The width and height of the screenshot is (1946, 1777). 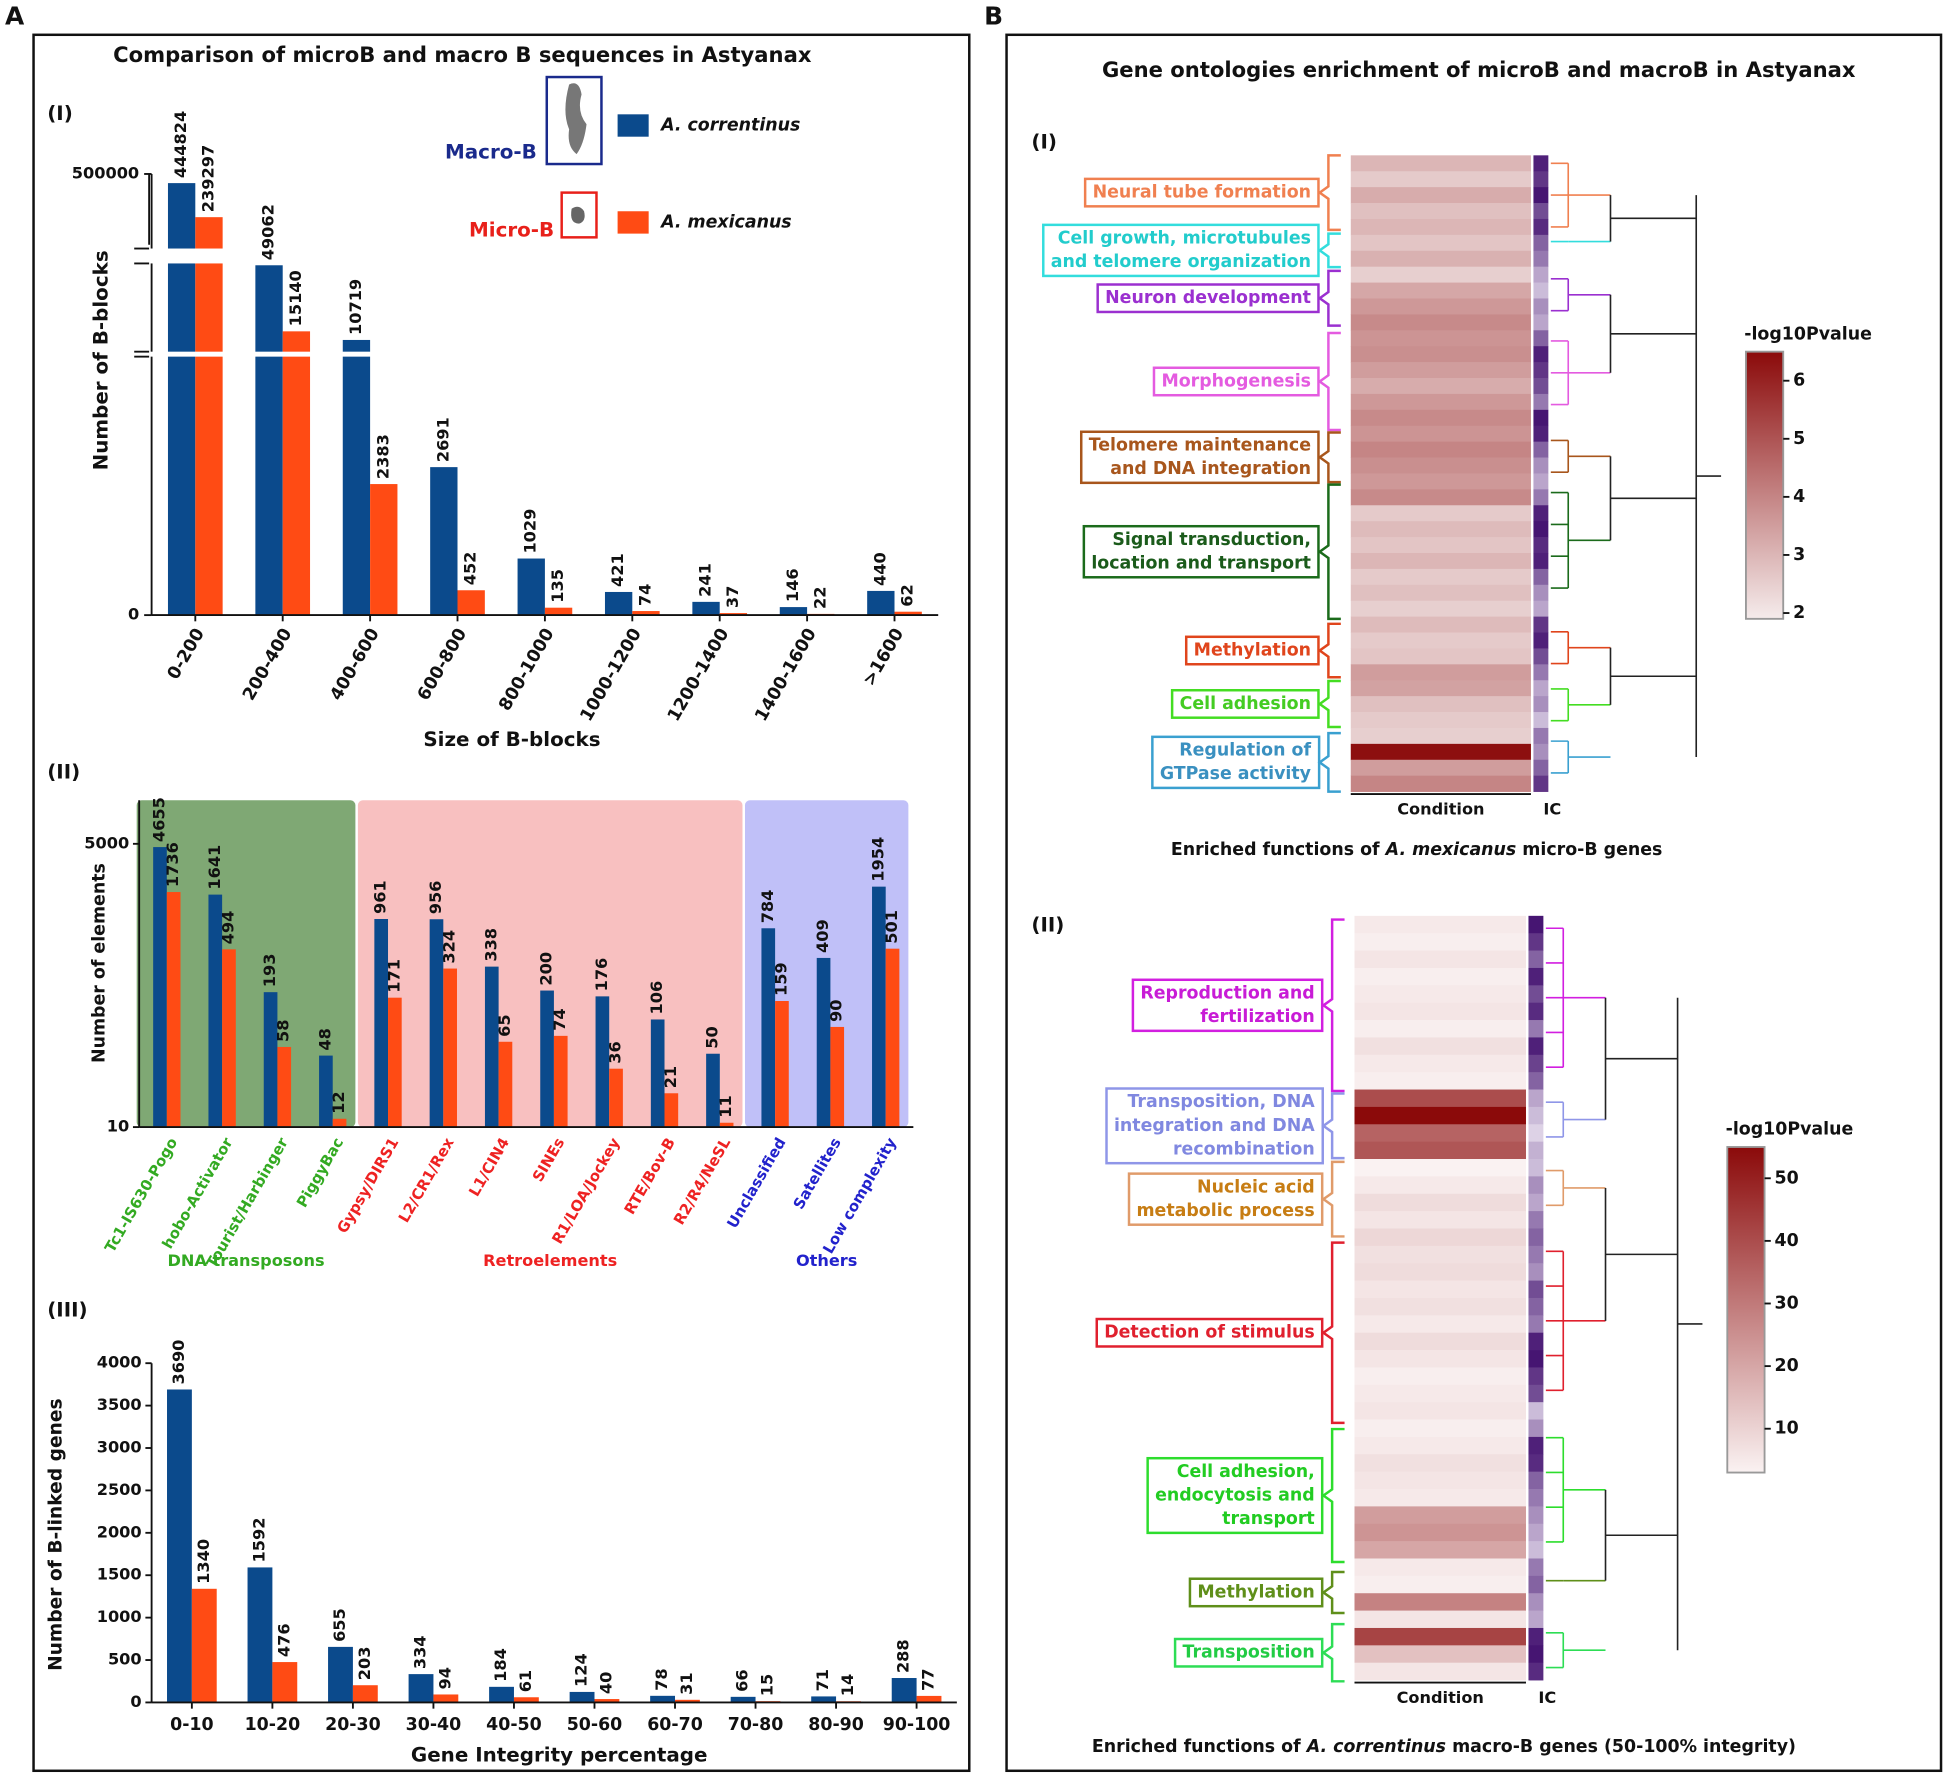 What do you see at coordinates (1044, 141) in the screenshot?
I see `panel-label: (I)` at bounding box center [1044, 141].